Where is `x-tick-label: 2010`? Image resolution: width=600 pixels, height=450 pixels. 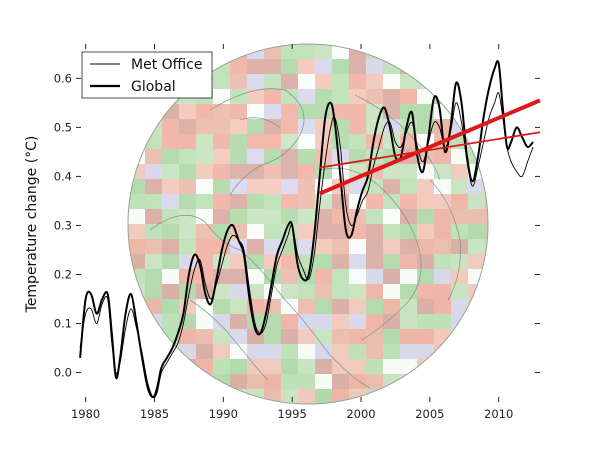
x-tick-label: 2010 is located at coordinates (498, 414).